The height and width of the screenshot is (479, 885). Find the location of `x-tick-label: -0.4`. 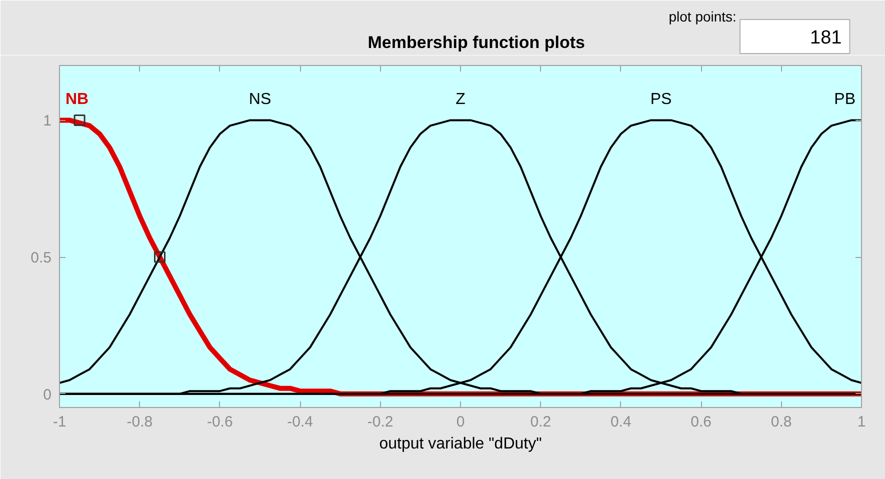

x-tick-label: -0.4 is located at coordinates (300, 422).